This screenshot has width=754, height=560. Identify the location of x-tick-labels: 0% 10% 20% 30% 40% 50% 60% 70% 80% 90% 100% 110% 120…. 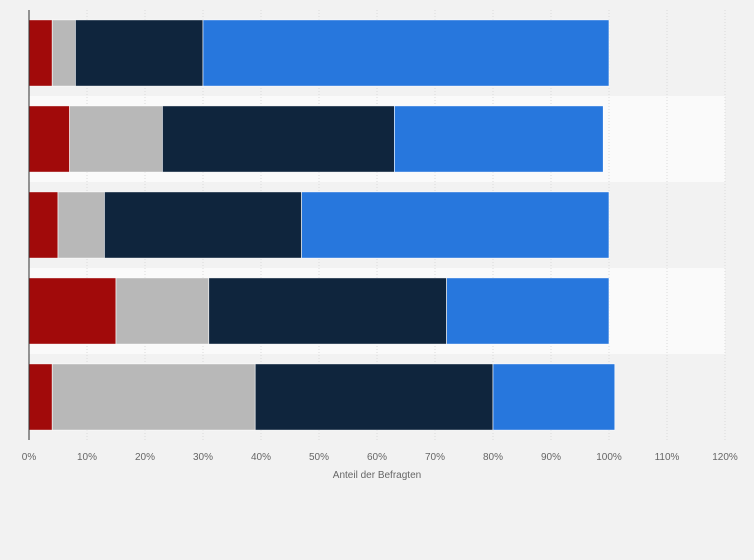
(380, 457).